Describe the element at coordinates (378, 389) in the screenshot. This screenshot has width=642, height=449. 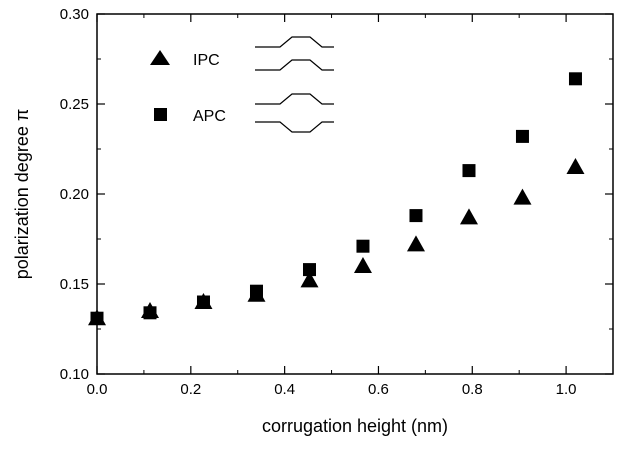
I see `x-tick-label: 0.6` at that location.